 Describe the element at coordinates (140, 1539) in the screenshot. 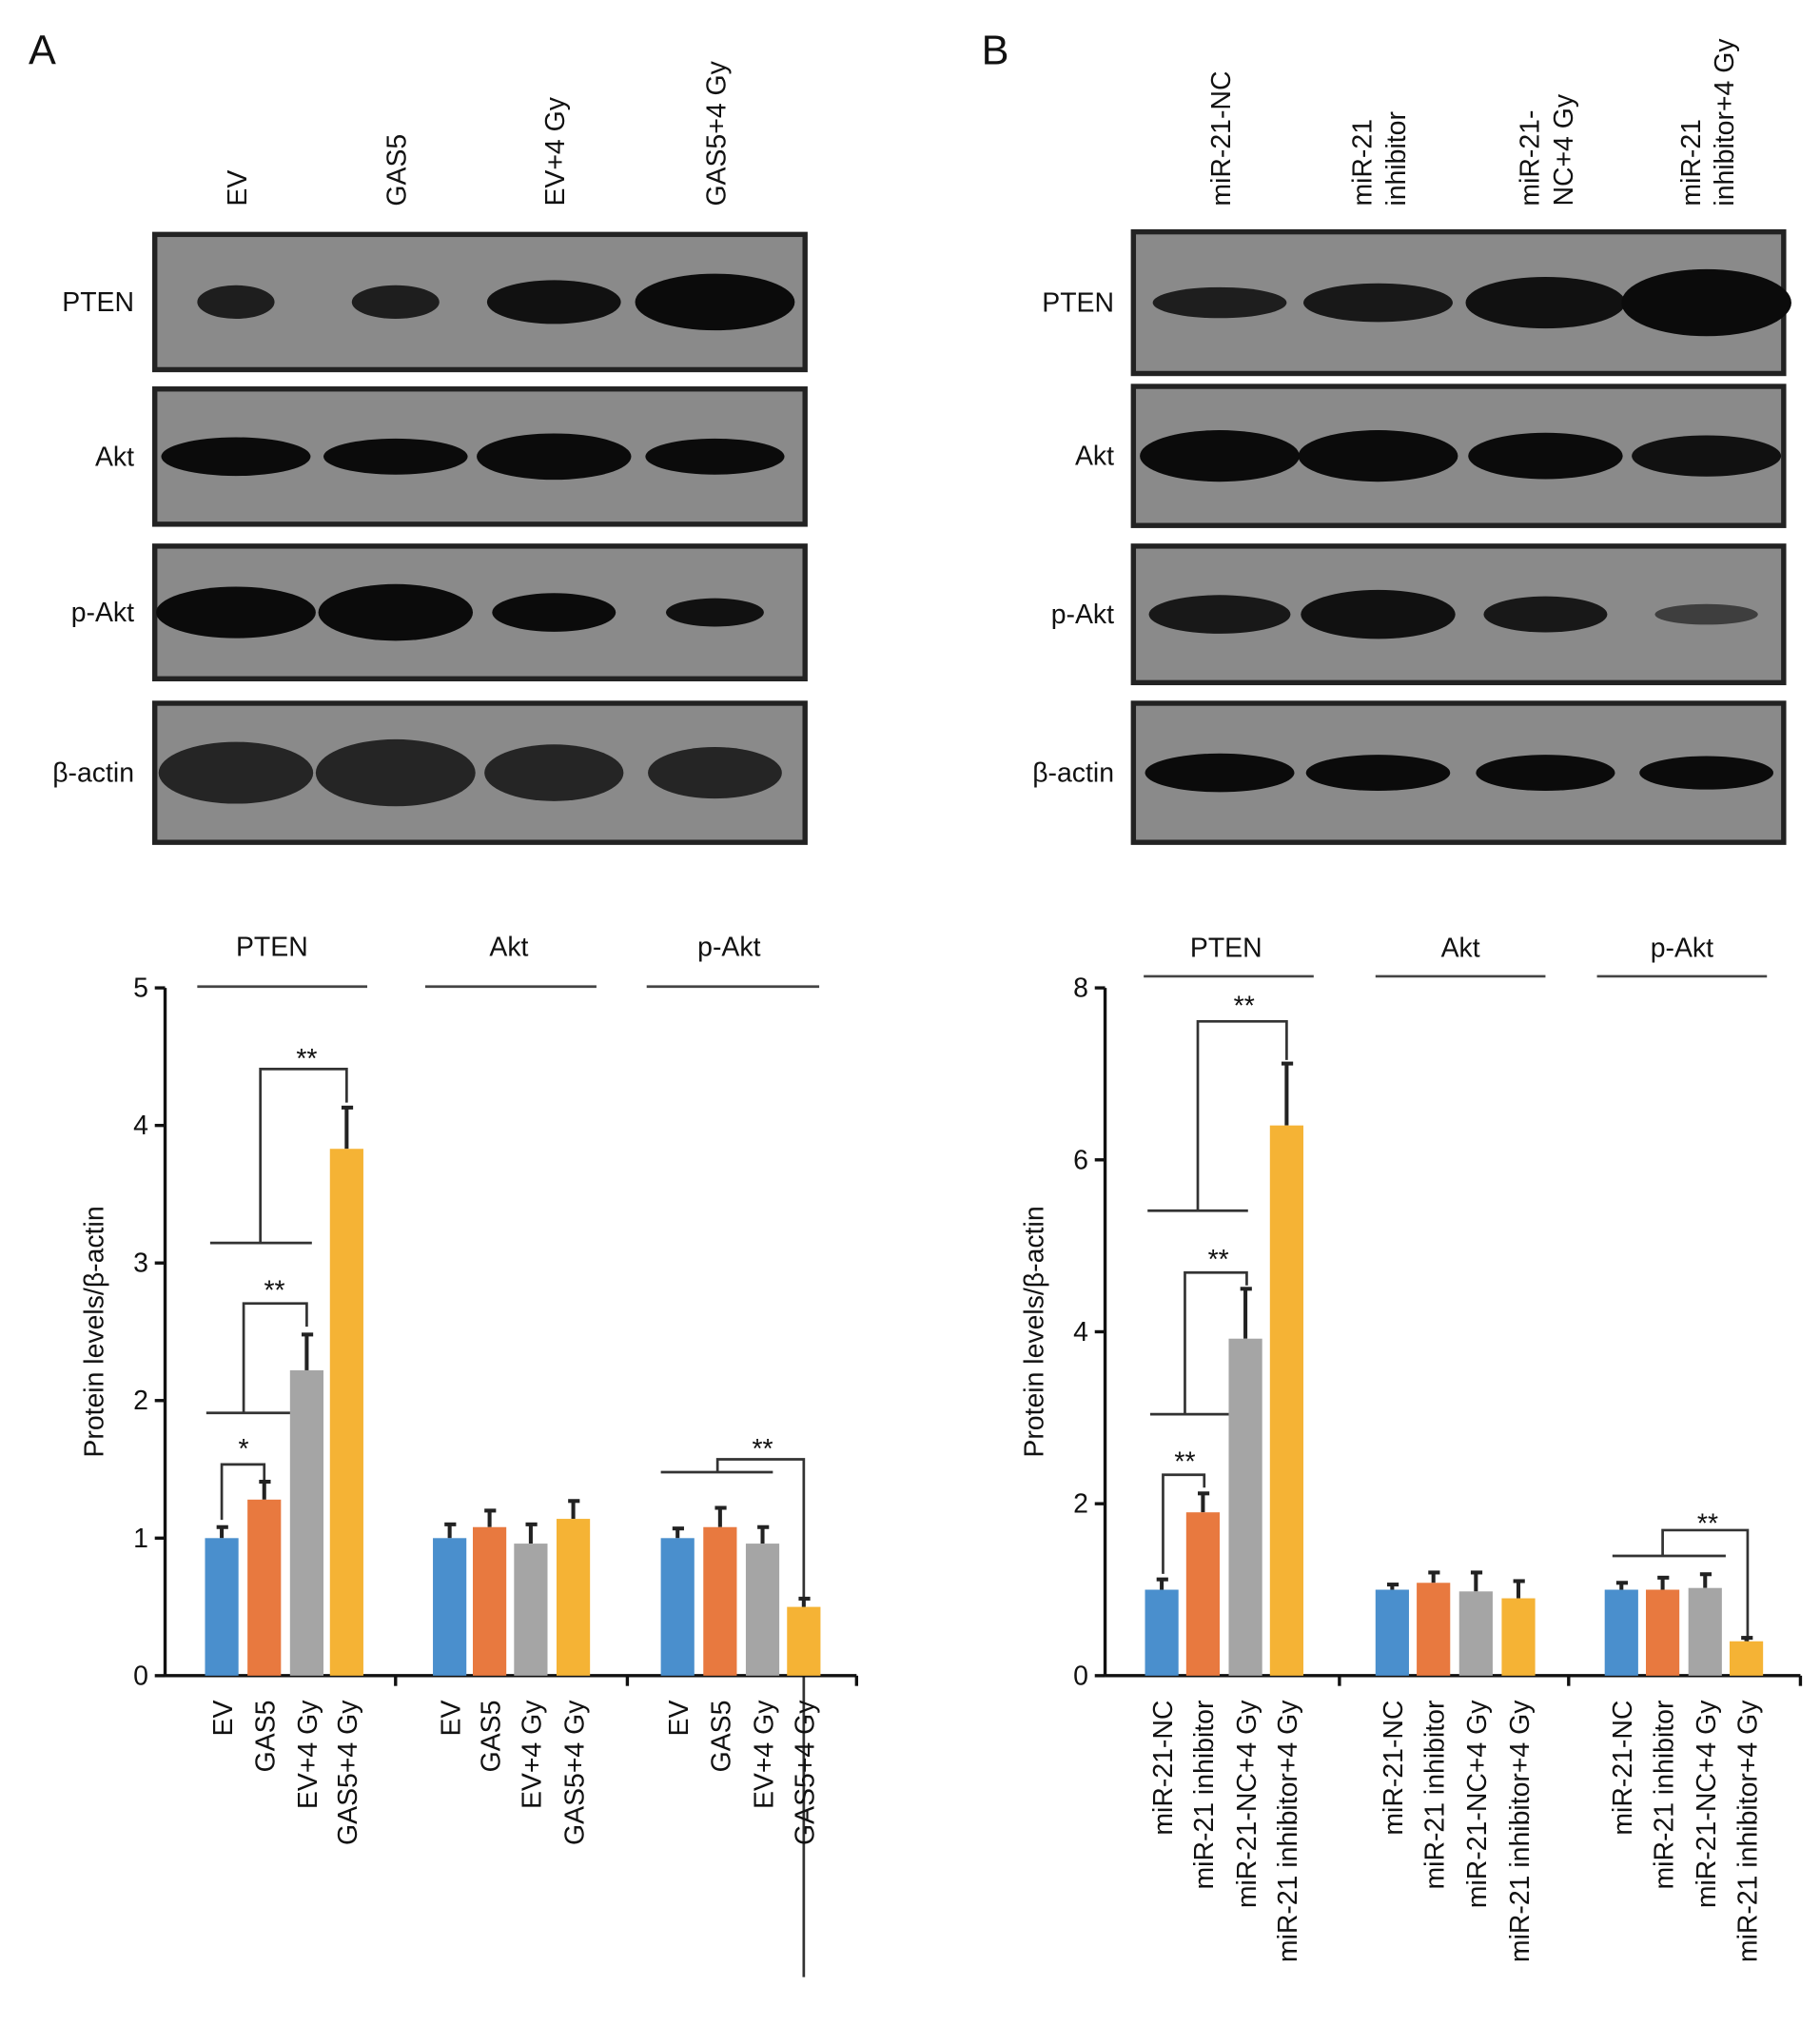

I see `y-tick-label: 1` at that location.